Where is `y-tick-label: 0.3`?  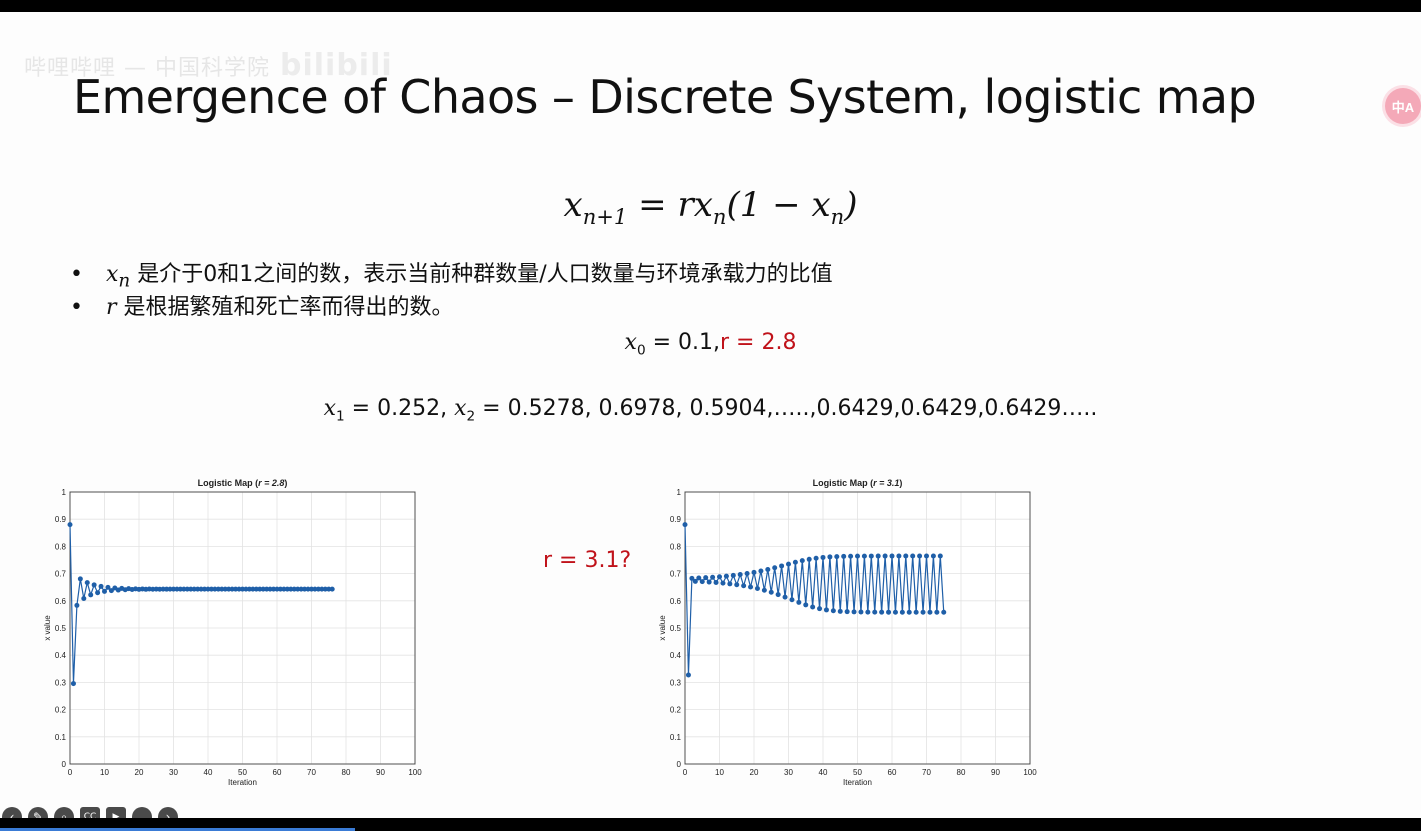 y-tick-label: 0.3 is located at coordinates (676, 682).